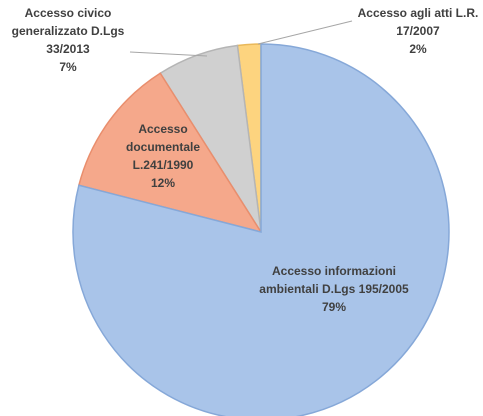 The width and height of the screenshot is (483, 416). What do you see at coordinates (162, 147) in the screenshot?
I see `category-name: Accesso documentale L.241/1990` at bounding box center [162, 147].